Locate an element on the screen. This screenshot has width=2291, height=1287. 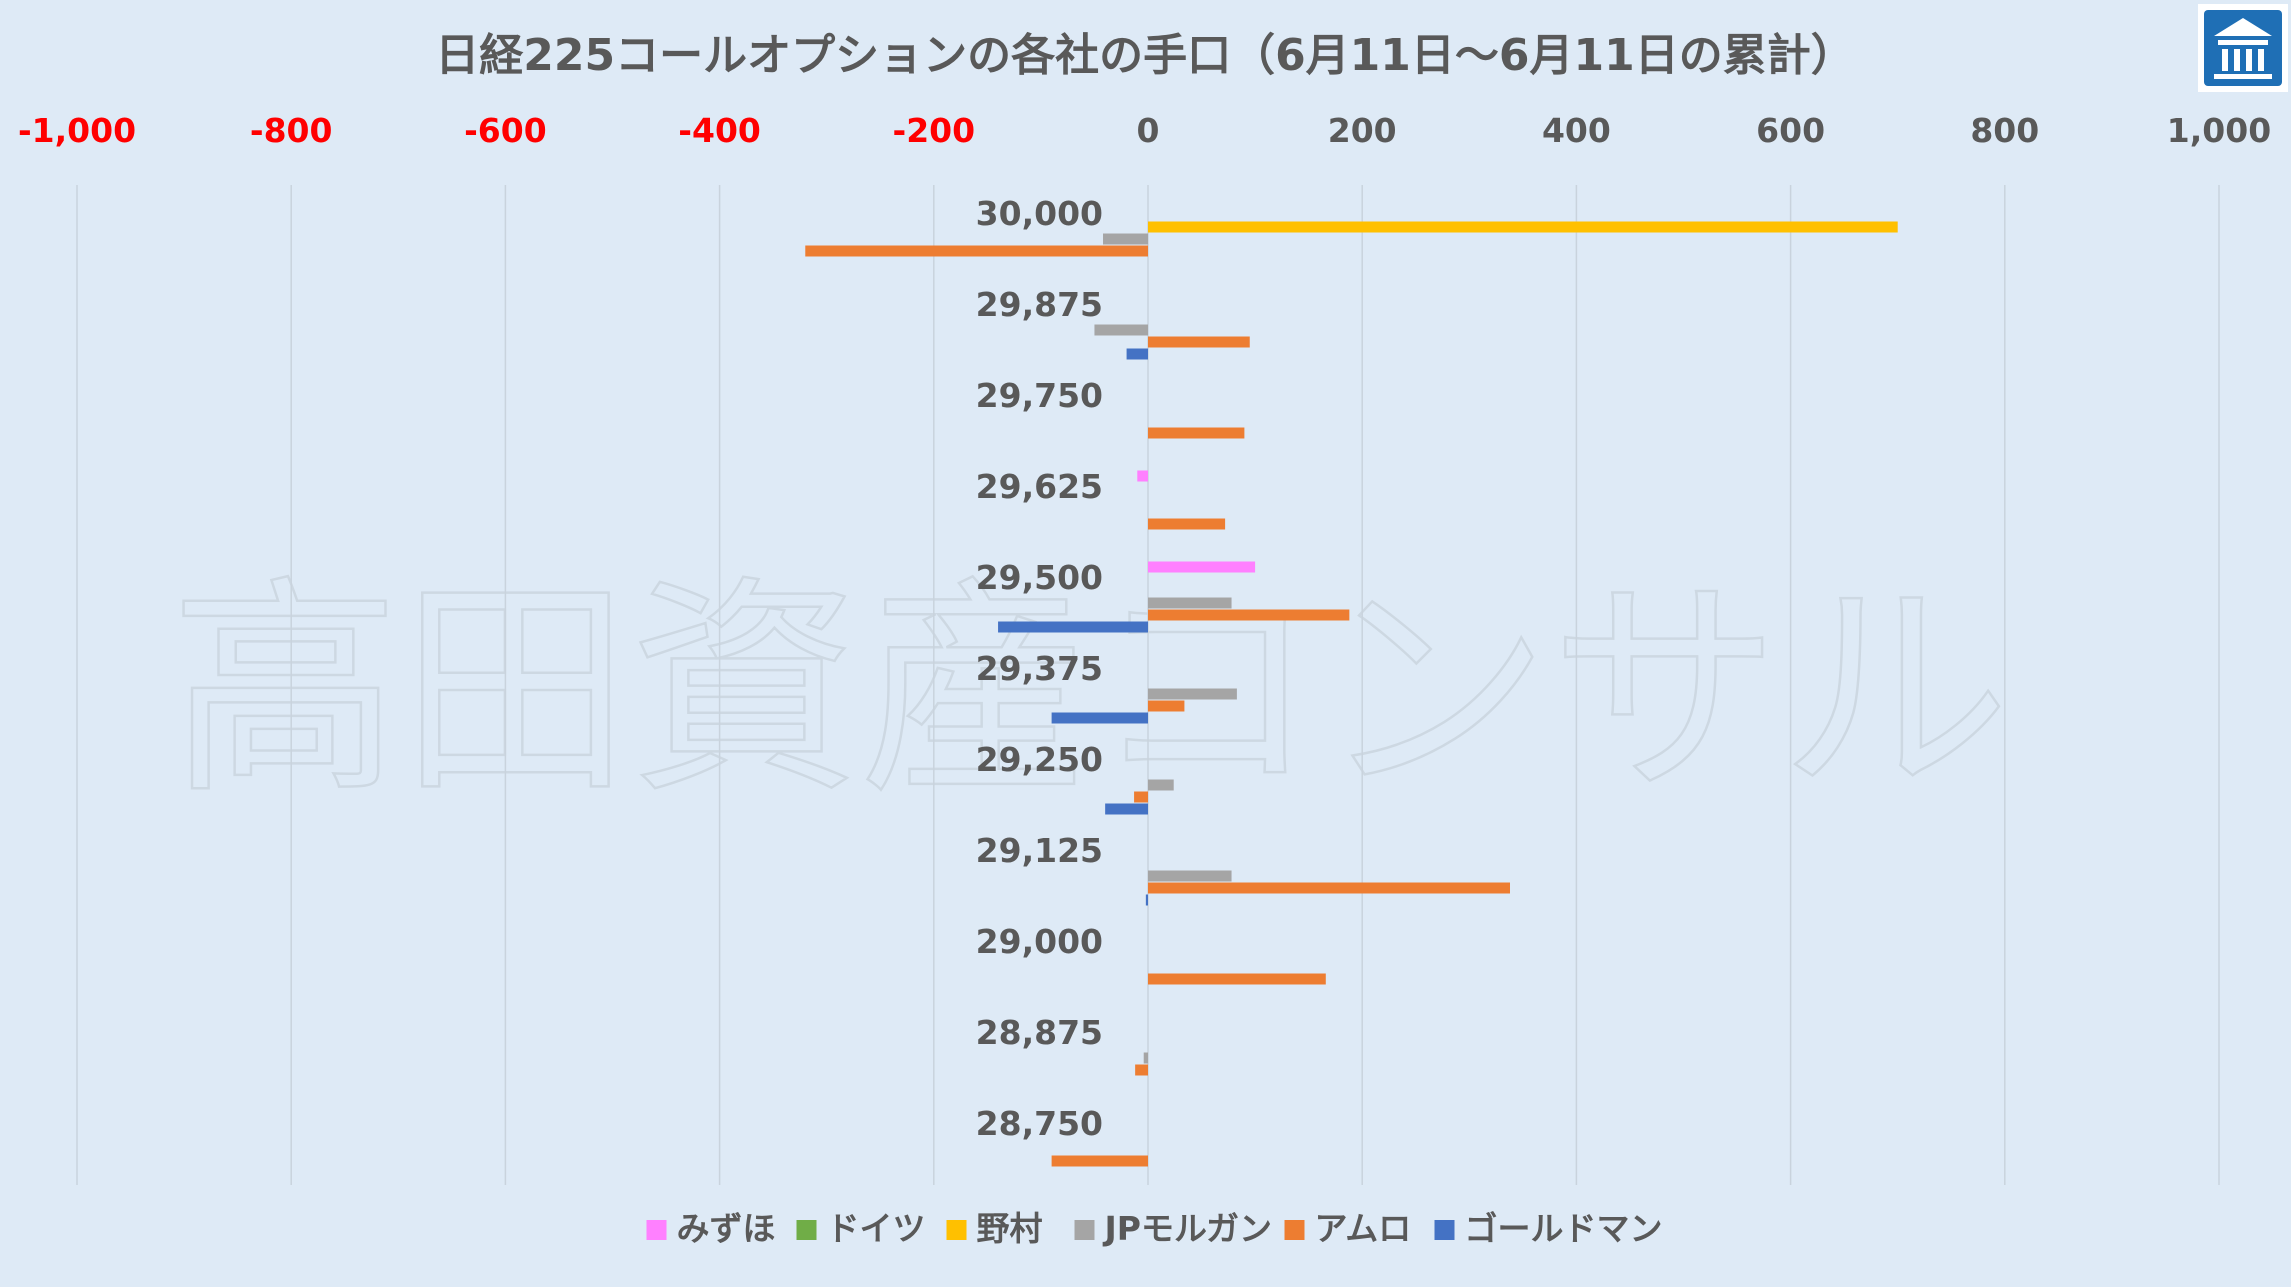
legend-item: 野村 is located at coordinates (994, 1228).